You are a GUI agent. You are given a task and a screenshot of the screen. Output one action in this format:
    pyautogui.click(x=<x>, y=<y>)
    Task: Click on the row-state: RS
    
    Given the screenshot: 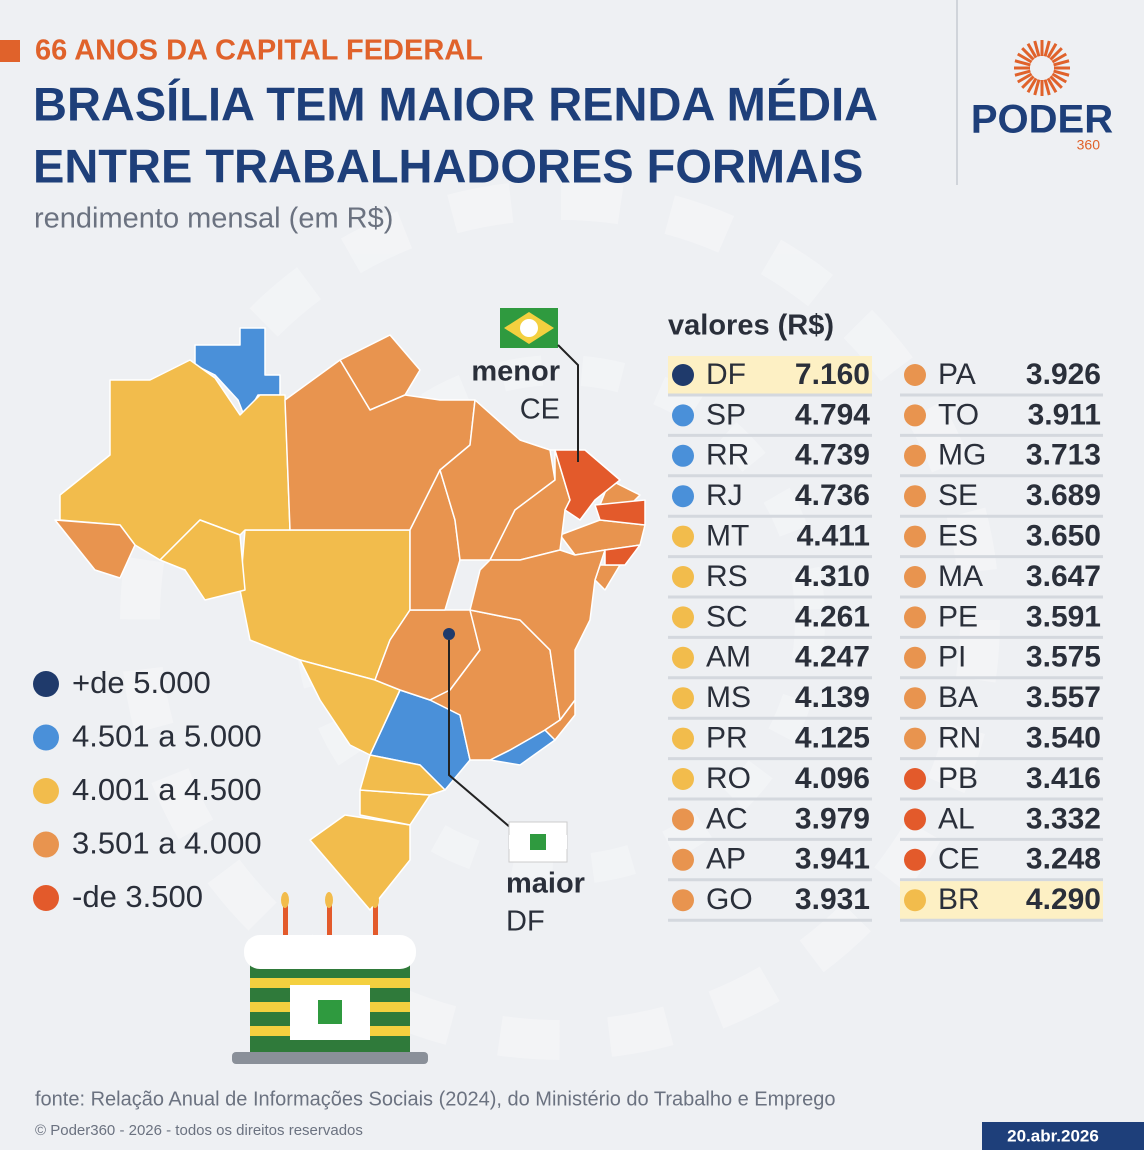 What is the action you would take?
    pyautogui.click(x=727, y=576)
    